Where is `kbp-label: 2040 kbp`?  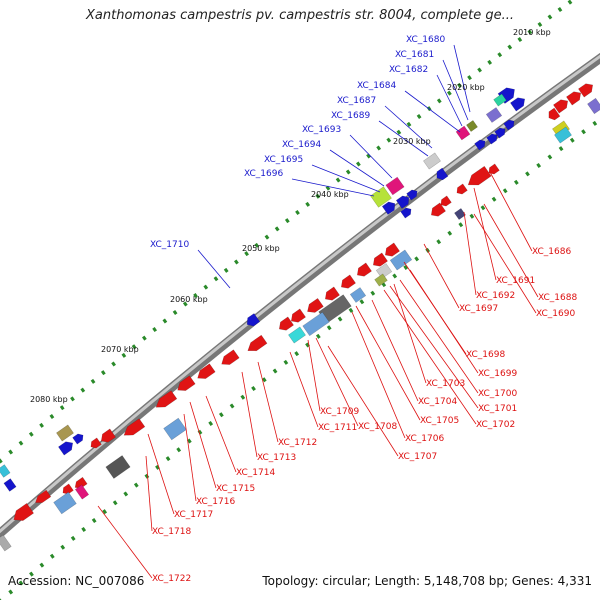
kbp-label: 2040 kbp is located at coordinates (330, 194).